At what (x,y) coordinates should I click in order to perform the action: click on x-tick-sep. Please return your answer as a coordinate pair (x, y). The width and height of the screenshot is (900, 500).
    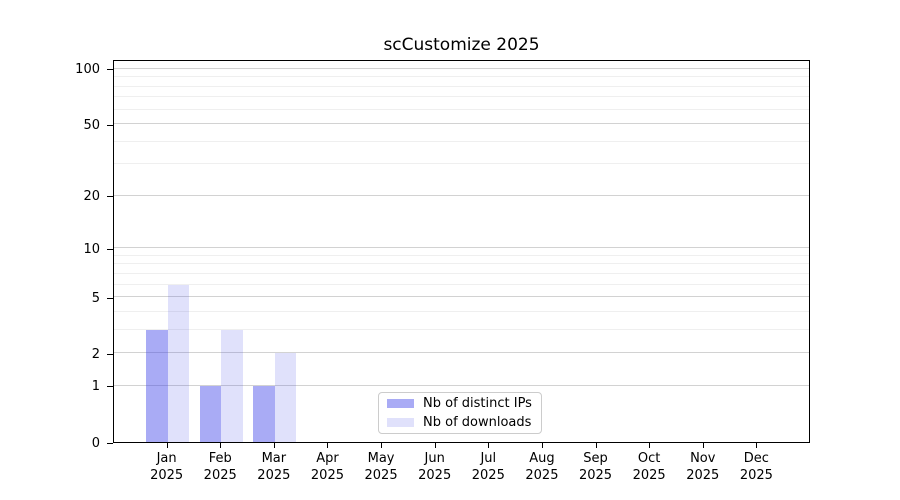
    Looking at the image, I should click on (596, 445).